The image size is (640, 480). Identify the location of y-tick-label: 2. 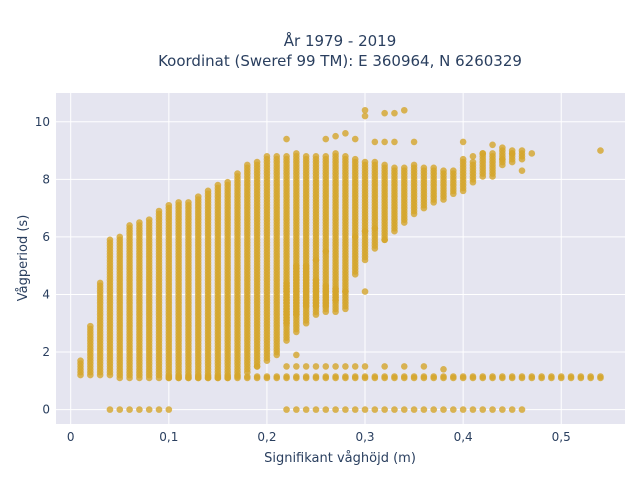
(46, 352).